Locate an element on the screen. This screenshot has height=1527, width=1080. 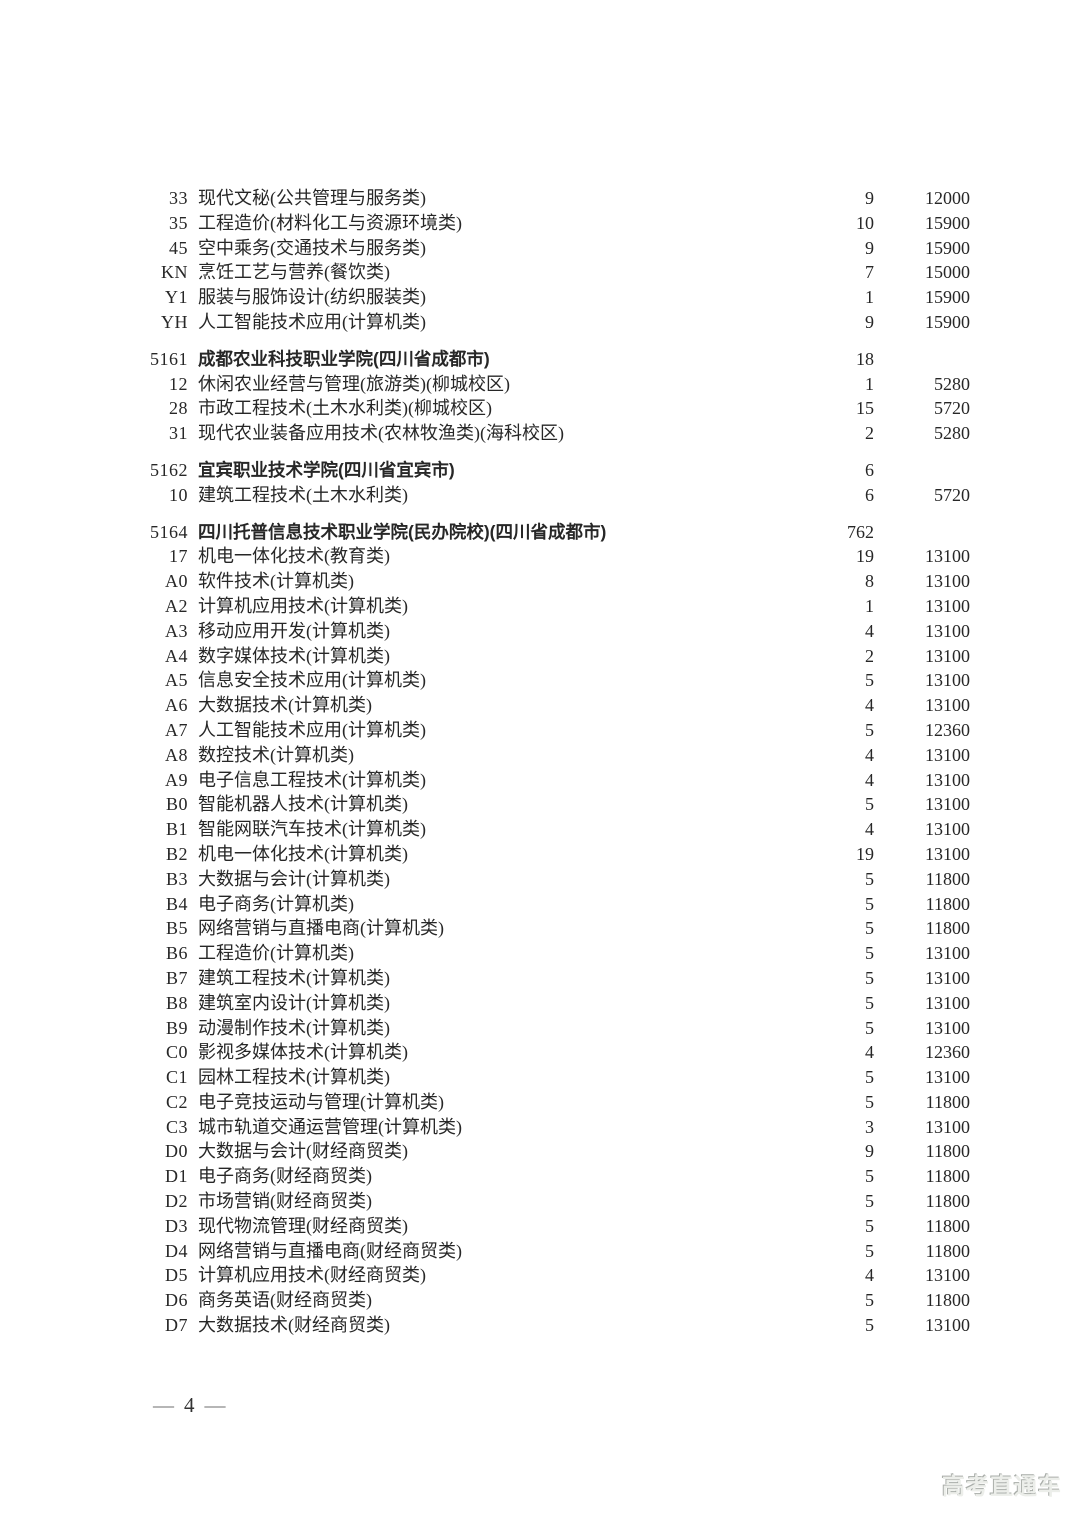
major-name: 园林工程技术(计算机类) is located at coordinates (294, 1077).